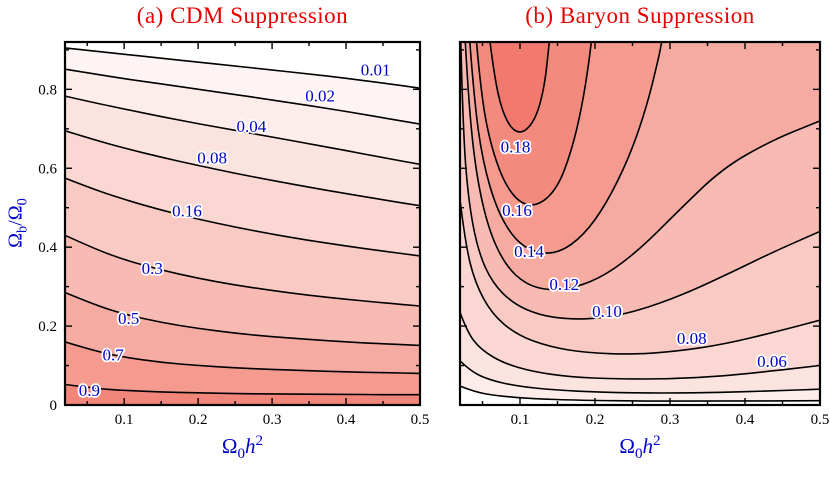  I want to click on x-axis-label-a: Ω0h2, so click(242, 448).